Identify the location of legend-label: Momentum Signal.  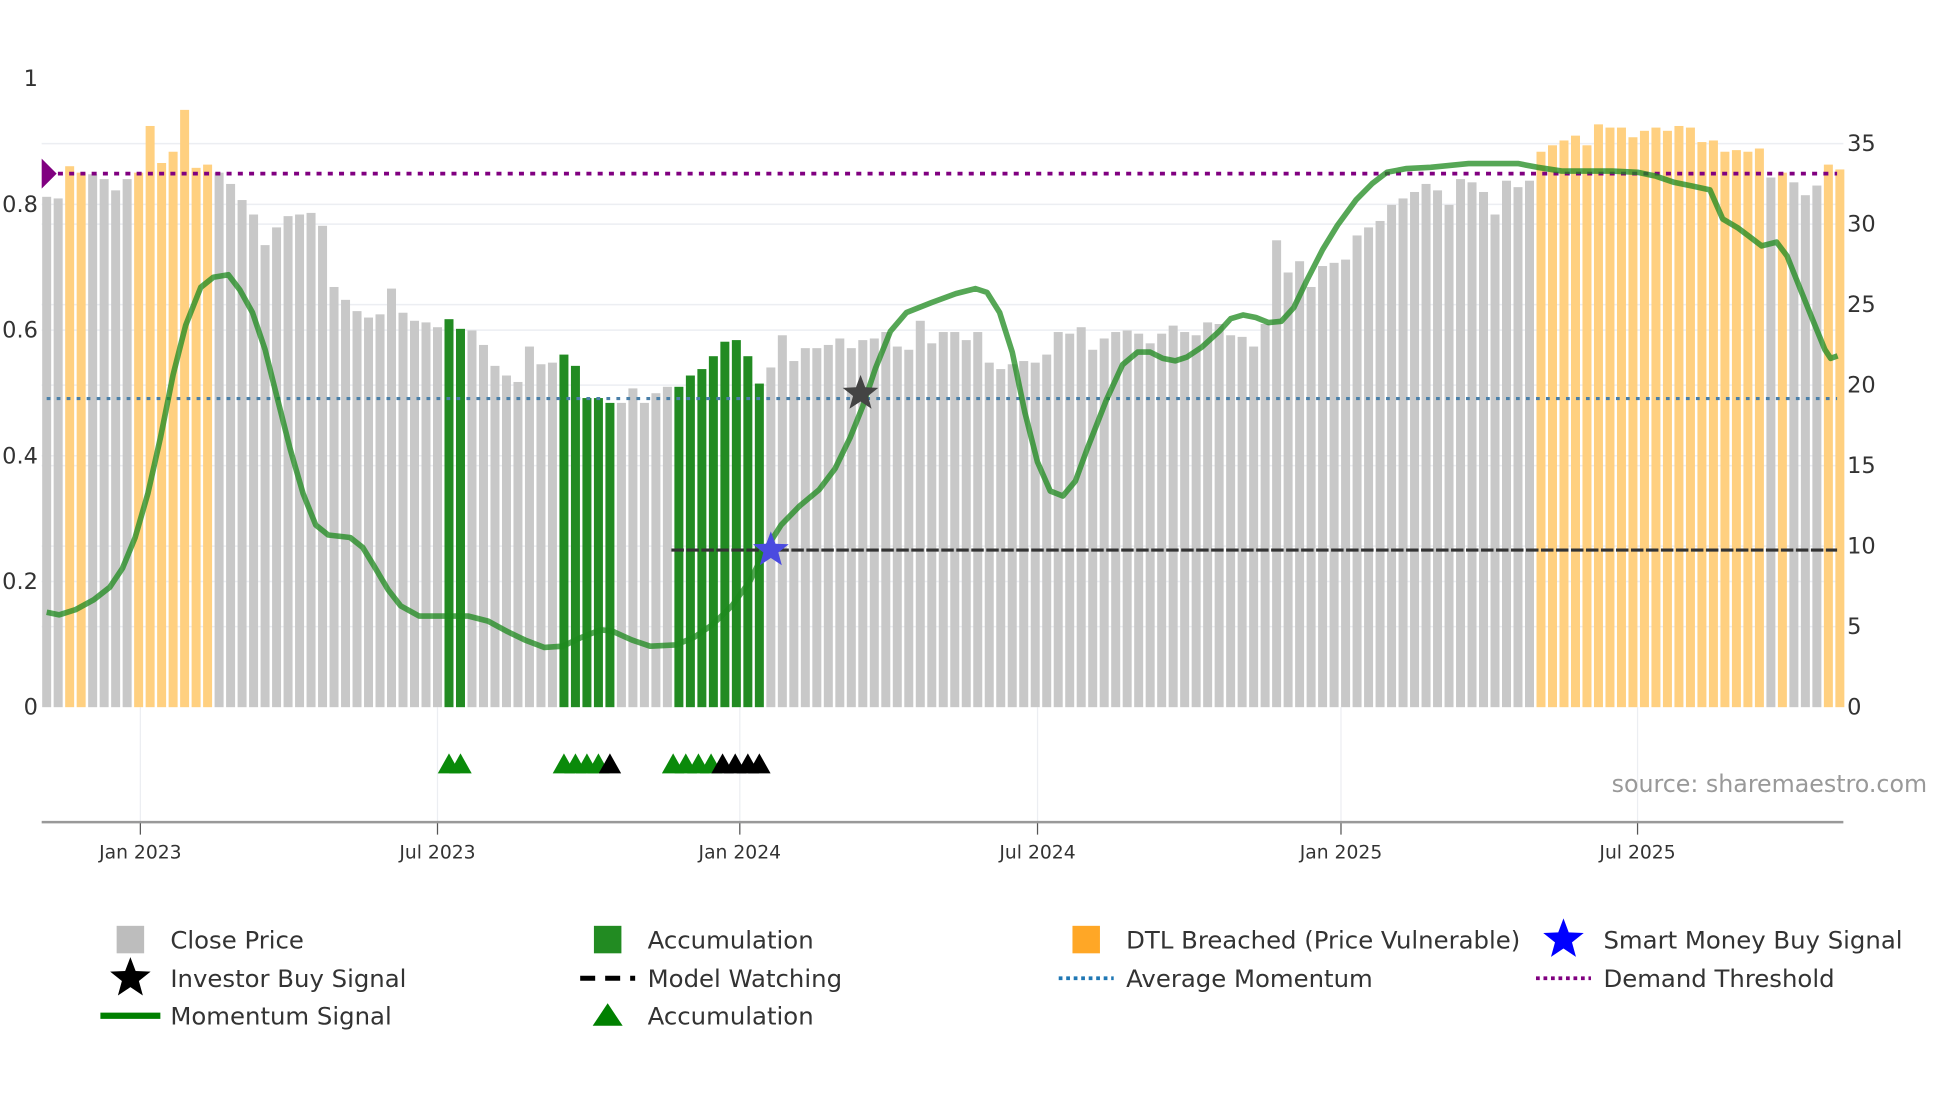
(280, 1016).